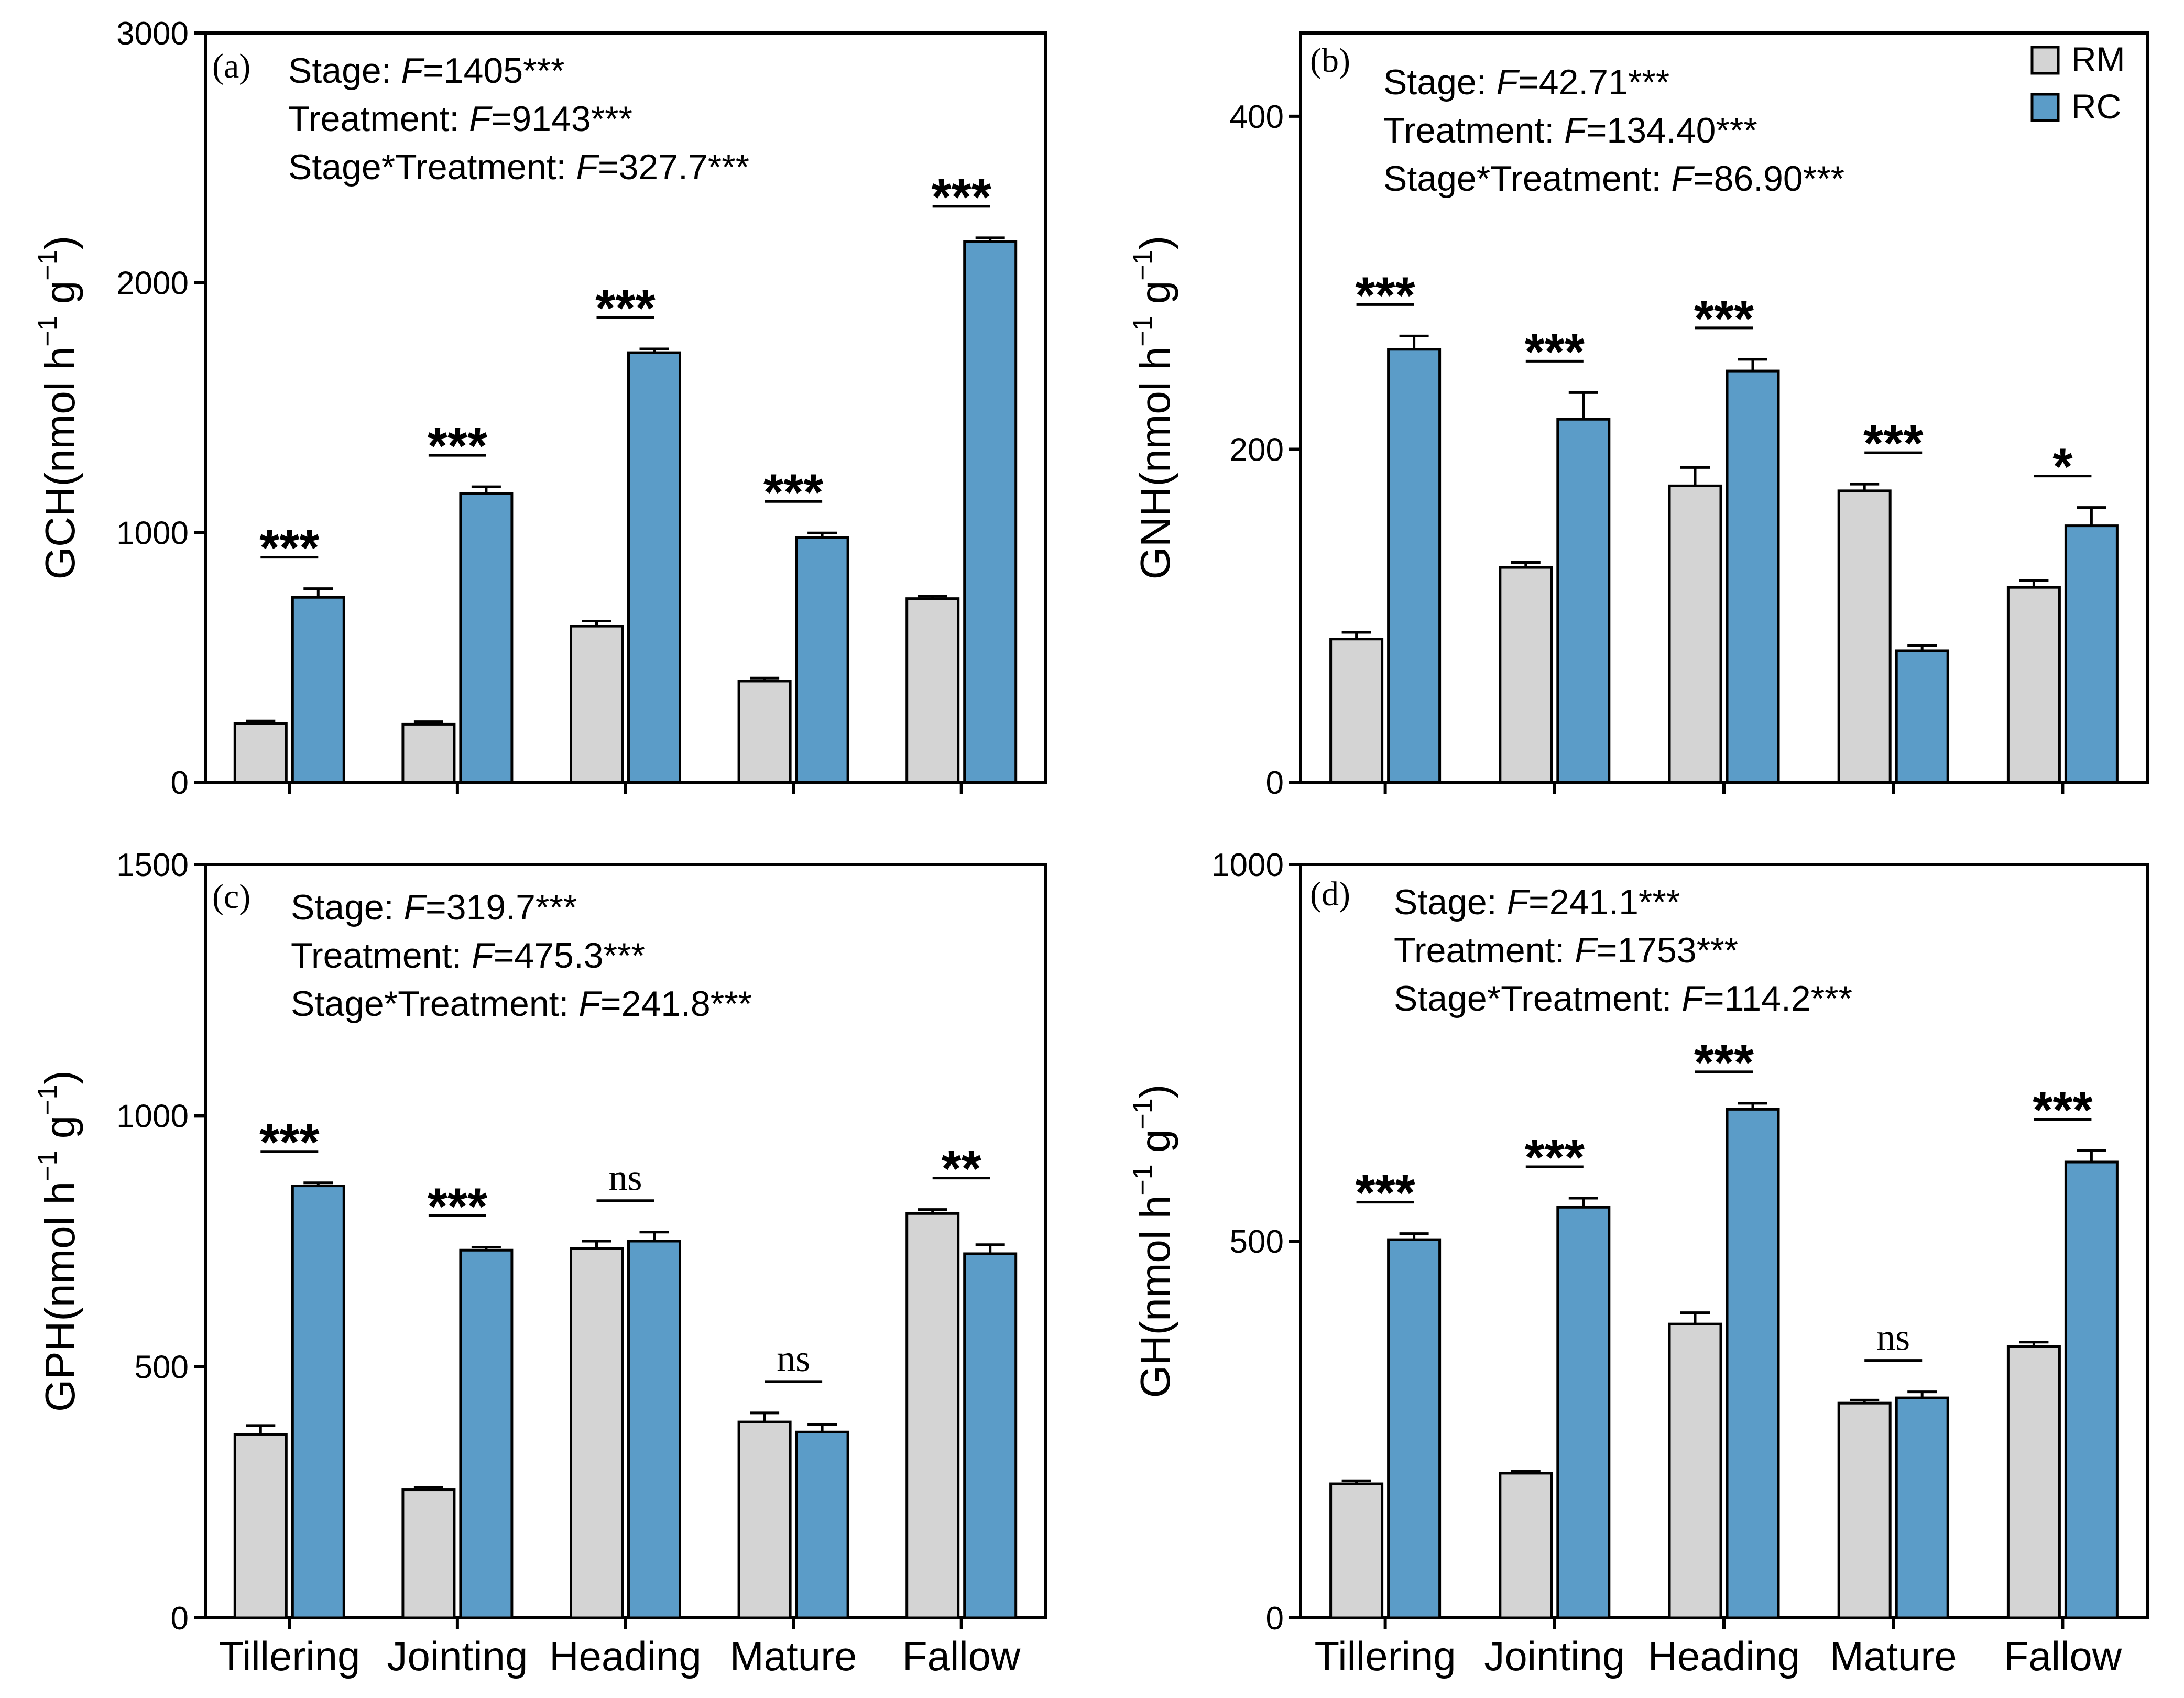  Describe the element at coordinates (2045, 60) in the screenshot. I see `legend-swatch-rm` at that location.